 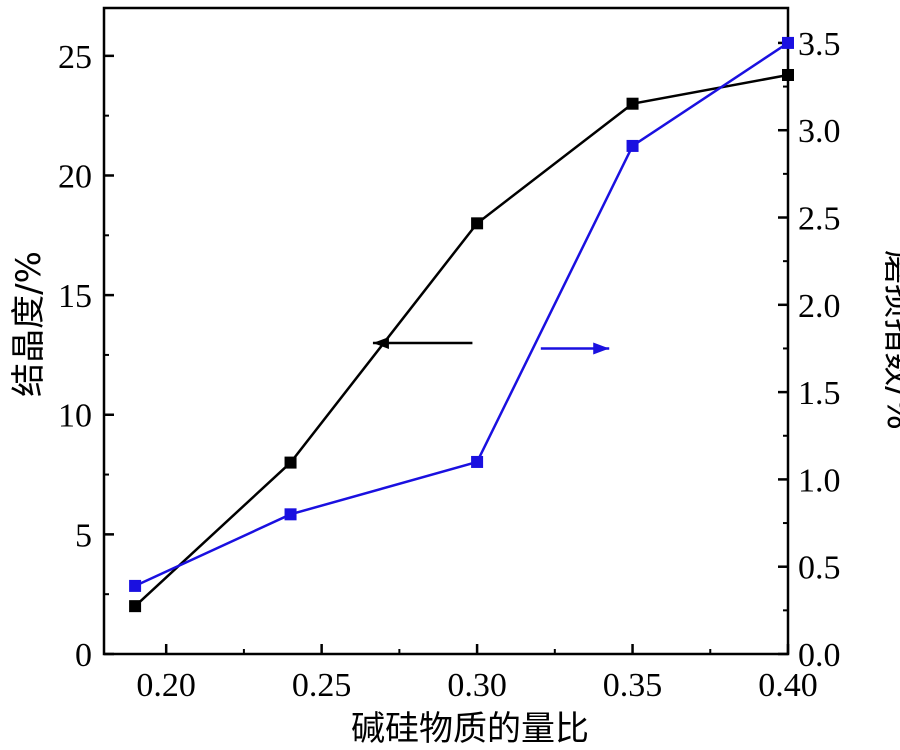 I want to click on y-axis-right-title: 磨损指数/%, so click(x=889, y=340).